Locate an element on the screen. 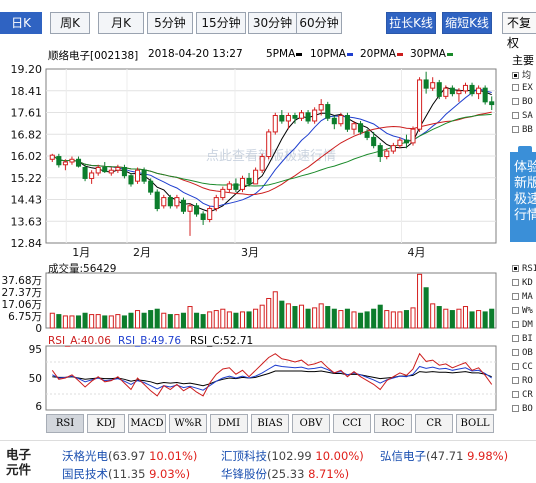  new-quotes-promo: 体验 新版 极速 行情 is located at coordinates (523, 194).